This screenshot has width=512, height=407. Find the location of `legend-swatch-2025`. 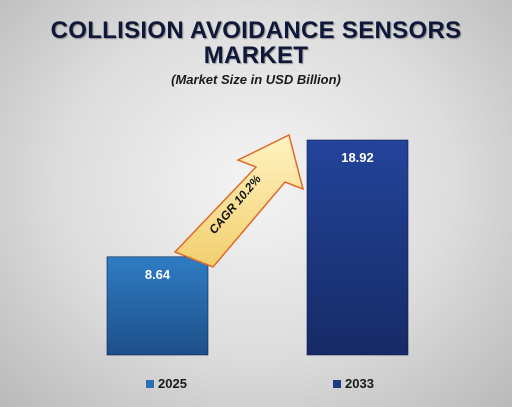

legend-swatch-2025 is located at coordinates (150, 383).